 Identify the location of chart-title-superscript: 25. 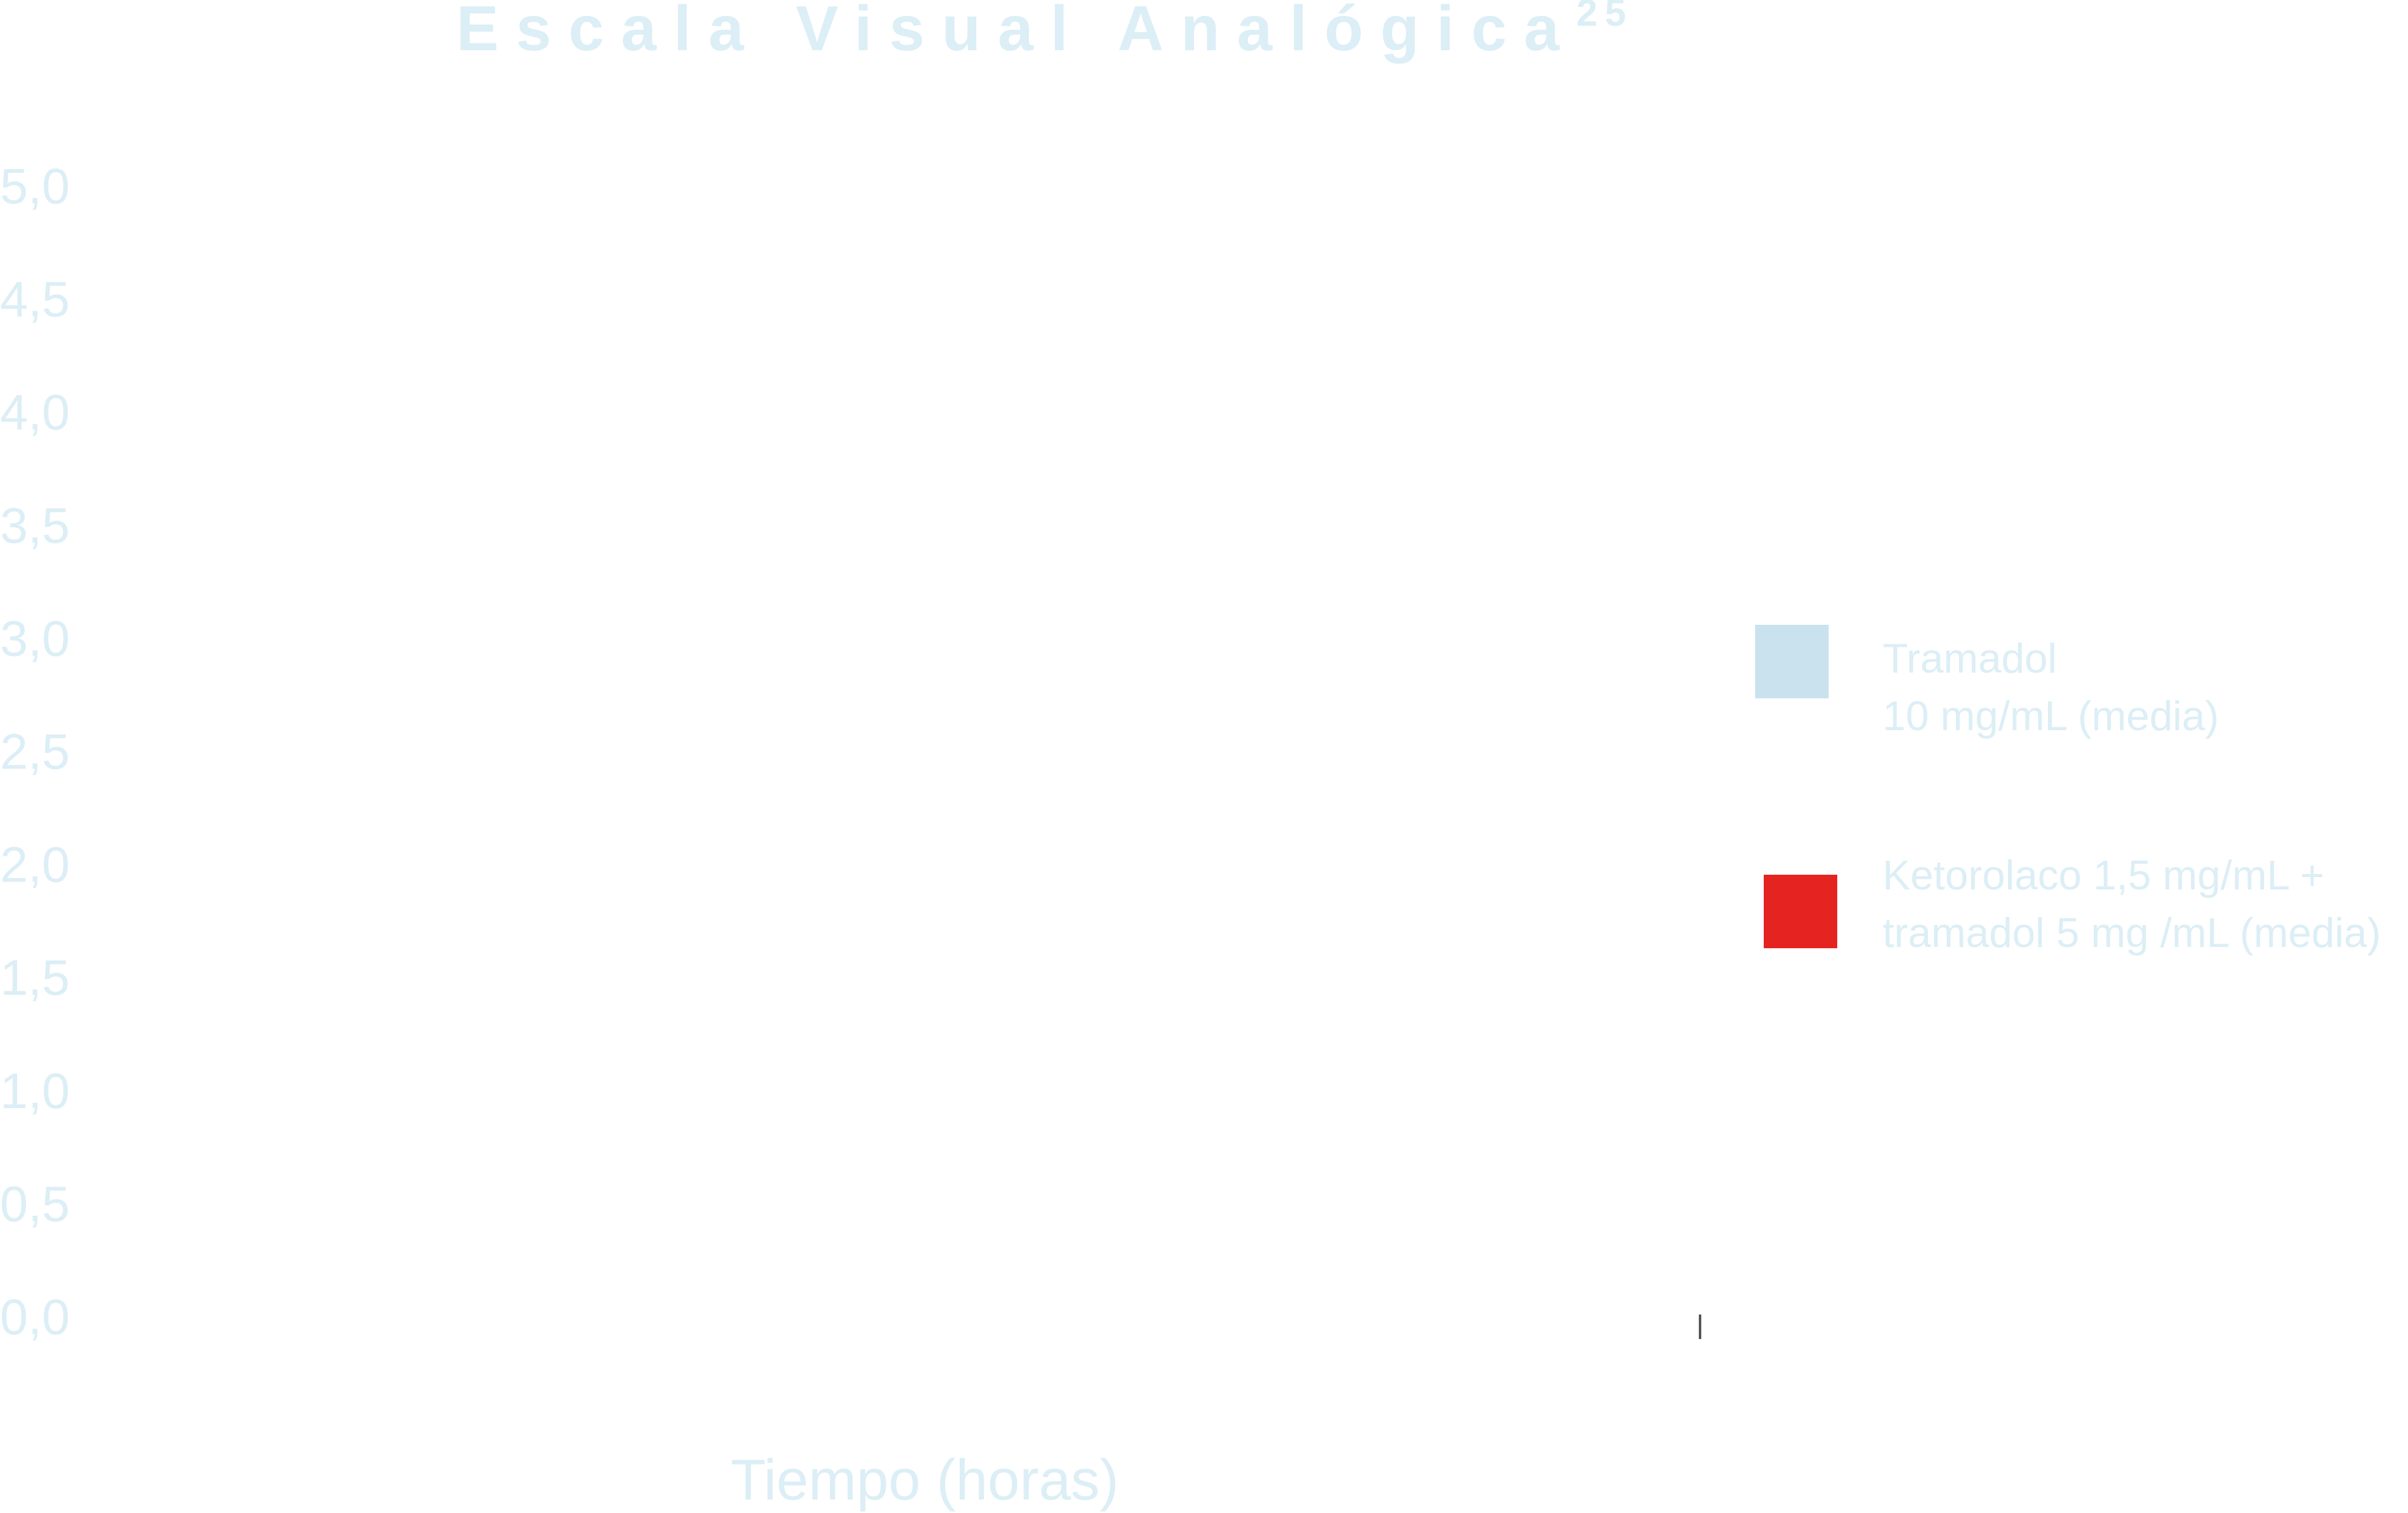
(1604, 17).